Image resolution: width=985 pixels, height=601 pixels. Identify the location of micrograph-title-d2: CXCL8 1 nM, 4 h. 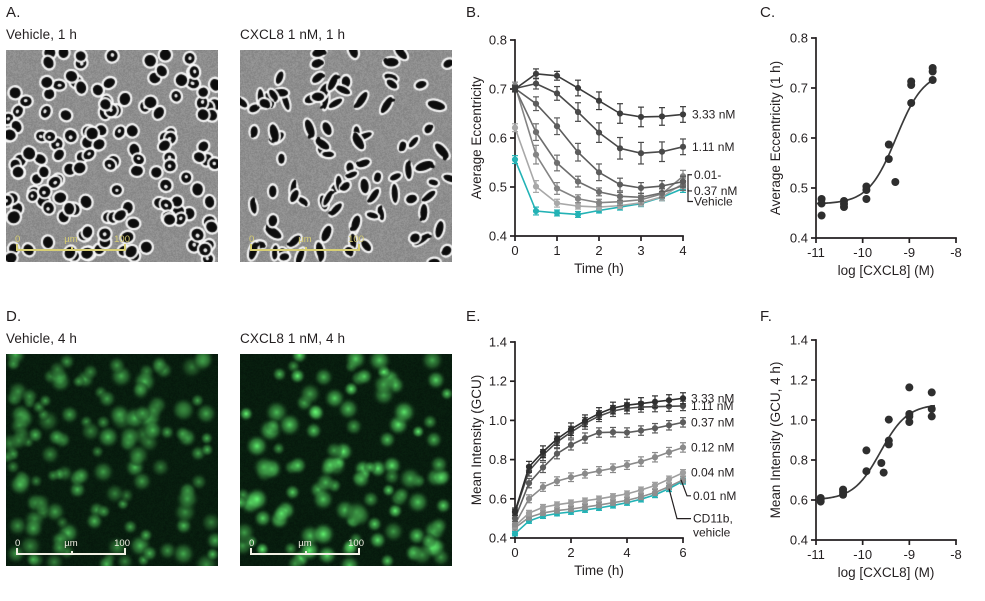
(293, 338).